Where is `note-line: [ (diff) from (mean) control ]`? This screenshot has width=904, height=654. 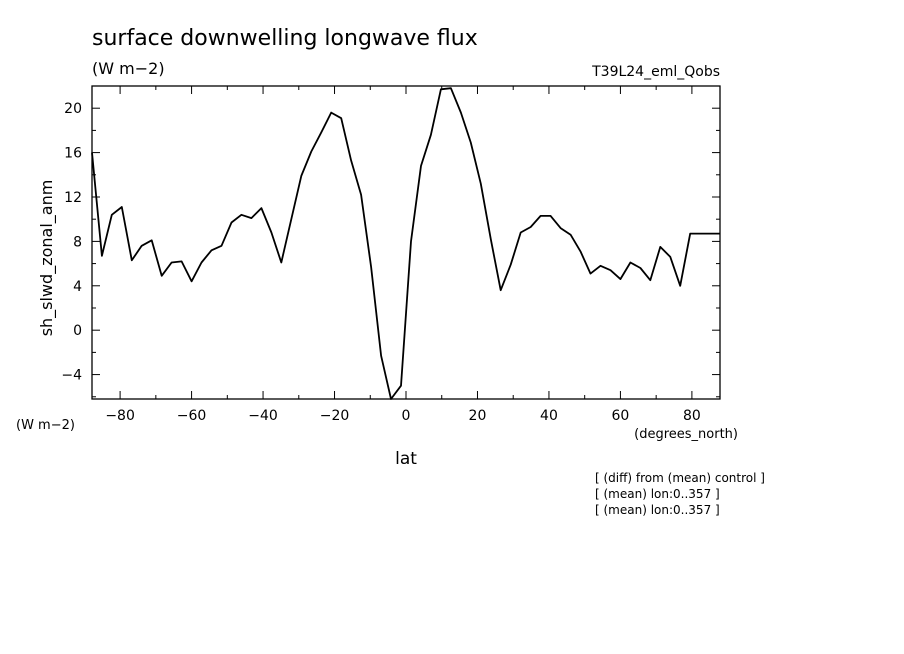 note-line: [ (diff) from (mean) control ] is located at coordinates (680, 478).